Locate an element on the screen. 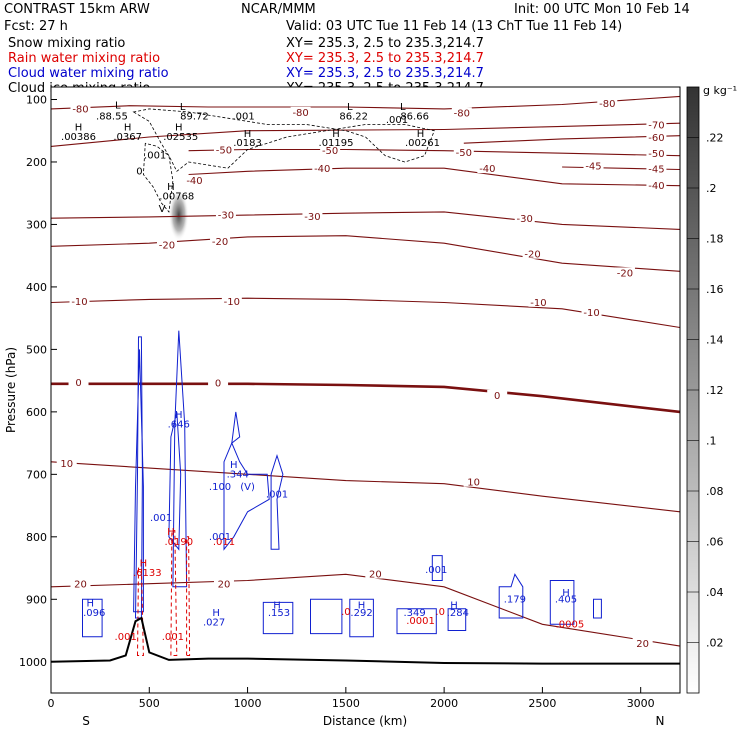 Image resolution: width=740 pixels, height=745 pixels. colorbar-tick-label: .1 is located at coordinates (711, 441).